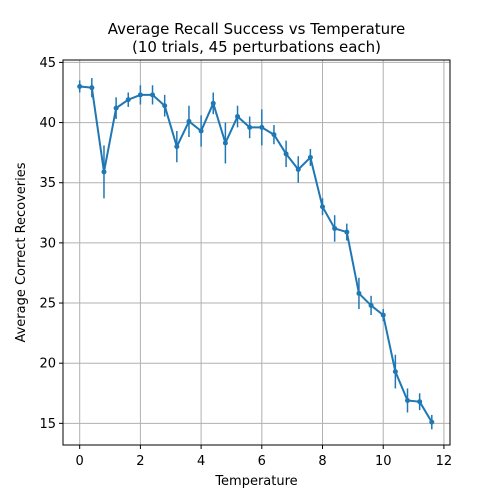  I want to click on y-tick-label: 25, so click(47, 304).